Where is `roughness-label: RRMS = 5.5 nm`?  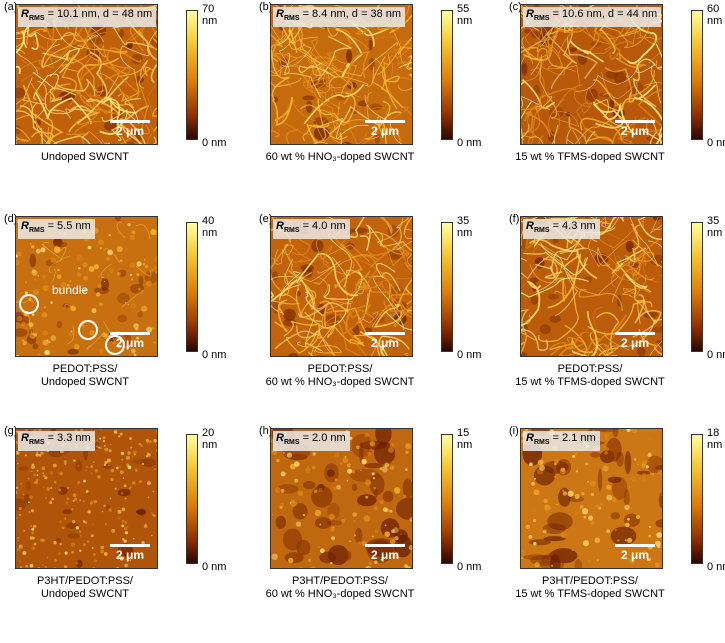 roughness-label: RRMS = 5.5 nm is located at coordinates (56, 229).